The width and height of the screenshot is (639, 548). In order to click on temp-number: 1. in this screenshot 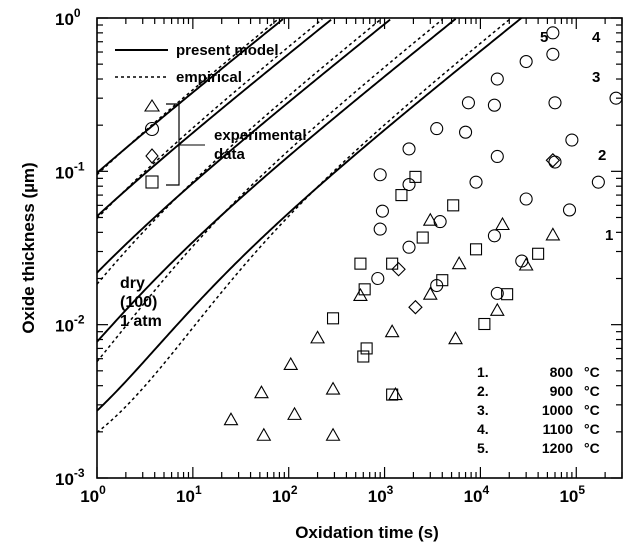, I will do `click(483, 372)`.